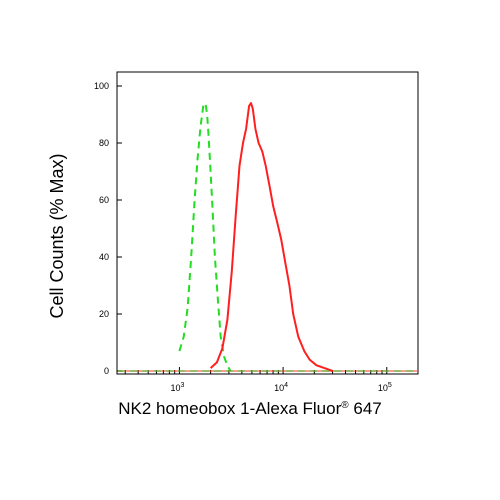  I want to click on sample-histogram, so click(271, 237).